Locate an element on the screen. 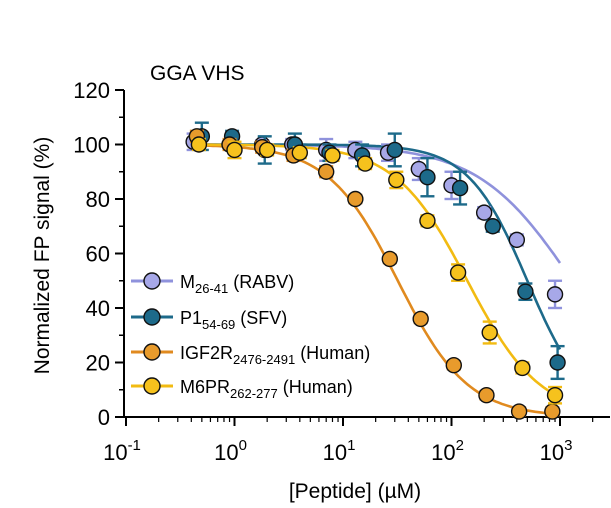 The image size is (611, 508). legend-marker-p1 is located at coordinates (152, 317).